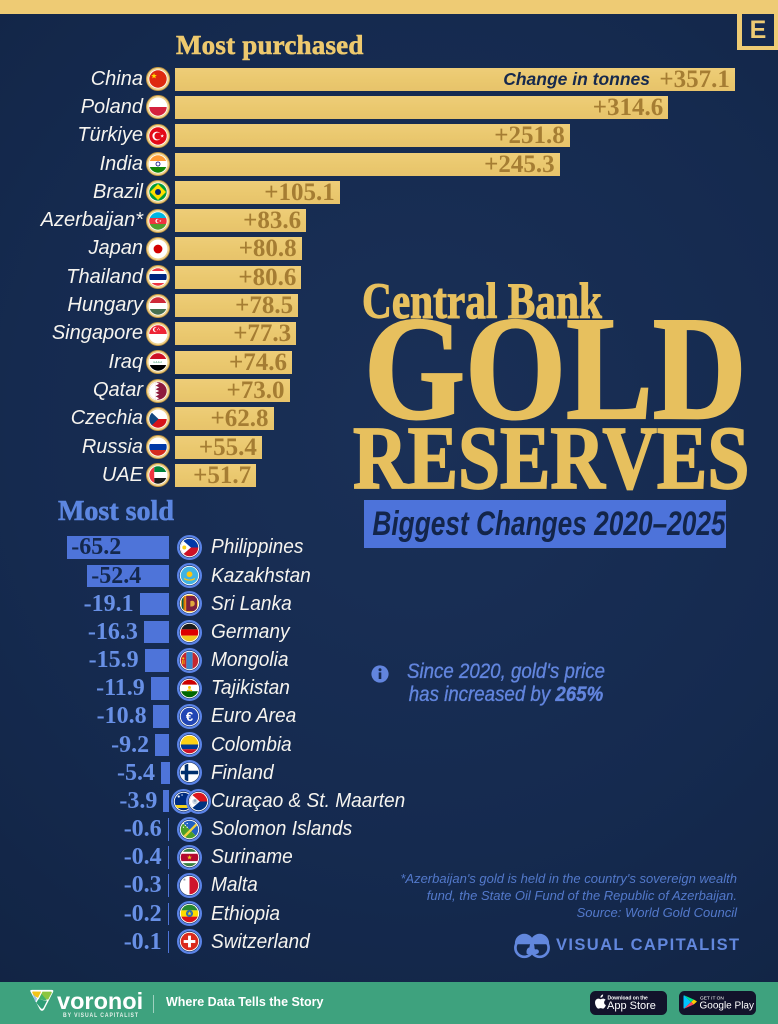  Describe the element at coordinates (727, 1006) in the screenshot. I see `svg-text: Google Play` at that location.